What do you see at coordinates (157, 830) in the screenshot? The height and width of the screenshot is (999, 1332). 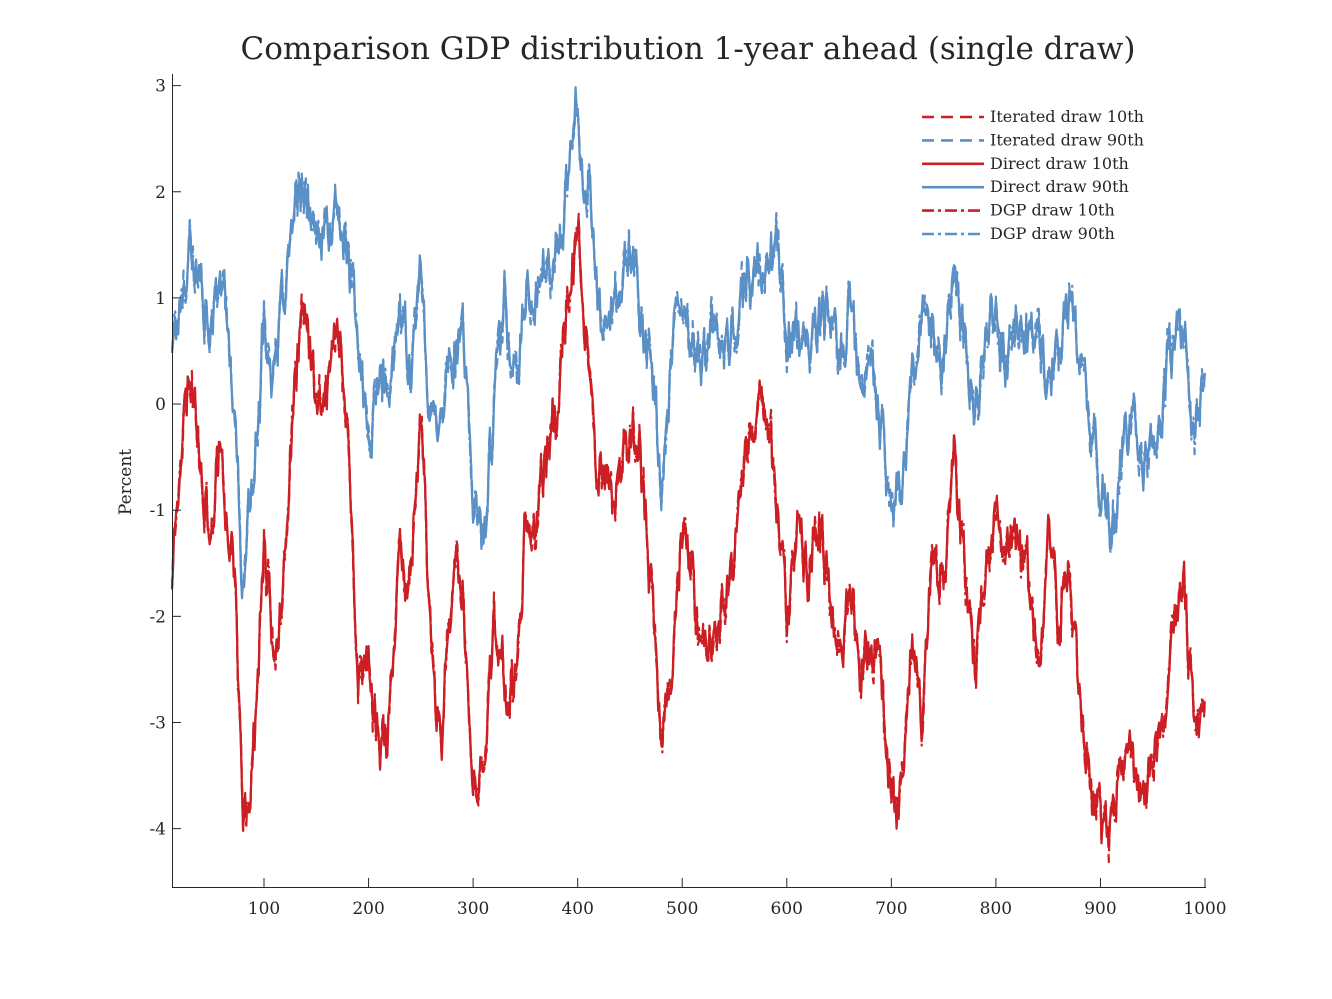 I see `y-tick-label: -4` at bounding box center [157, 830].